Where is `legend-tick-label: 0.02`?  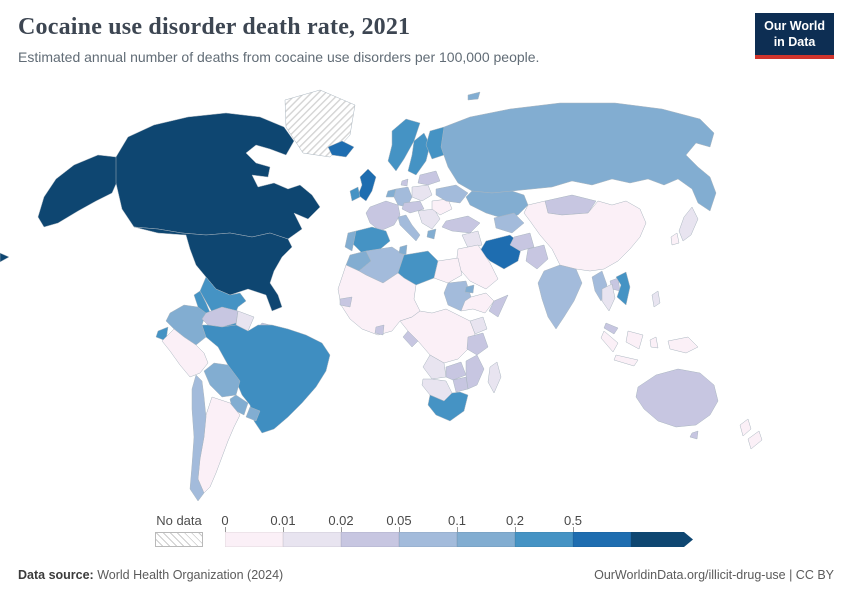
legend-tick-label: 0.02 is located at coordinates (341, 520).